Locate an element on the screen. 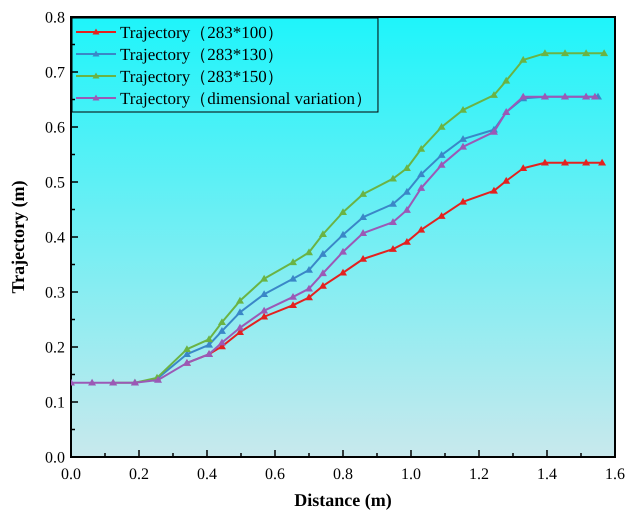 This screenshot has width=628, height=519. x-tick-label: 0.0 is located at coordinates (71, 474).